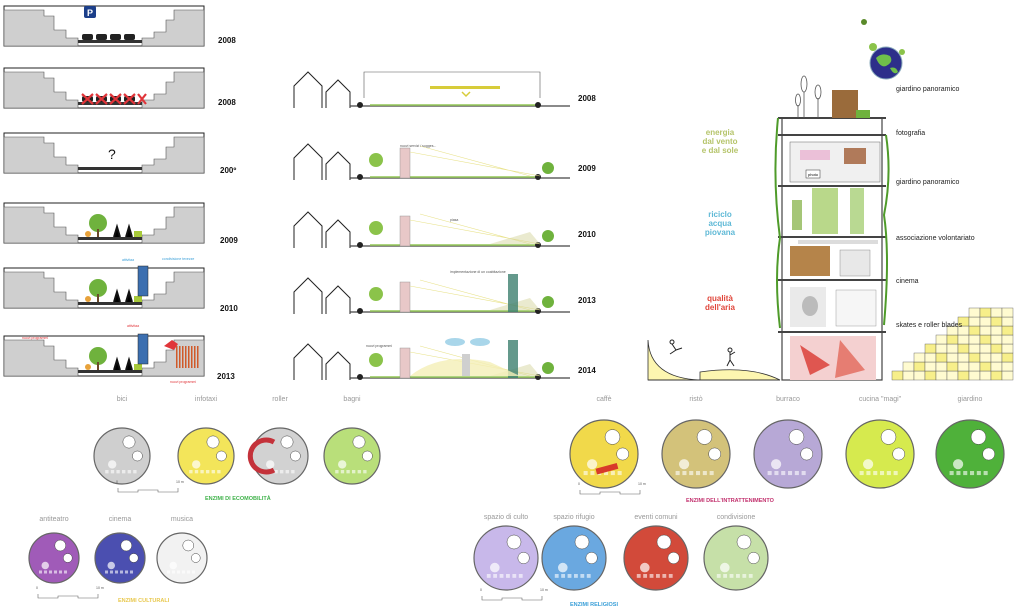 Image resolution: width=1024 pixels, height=614 pixels. I want to click on site-year-3: 2013, so click(587, 300).